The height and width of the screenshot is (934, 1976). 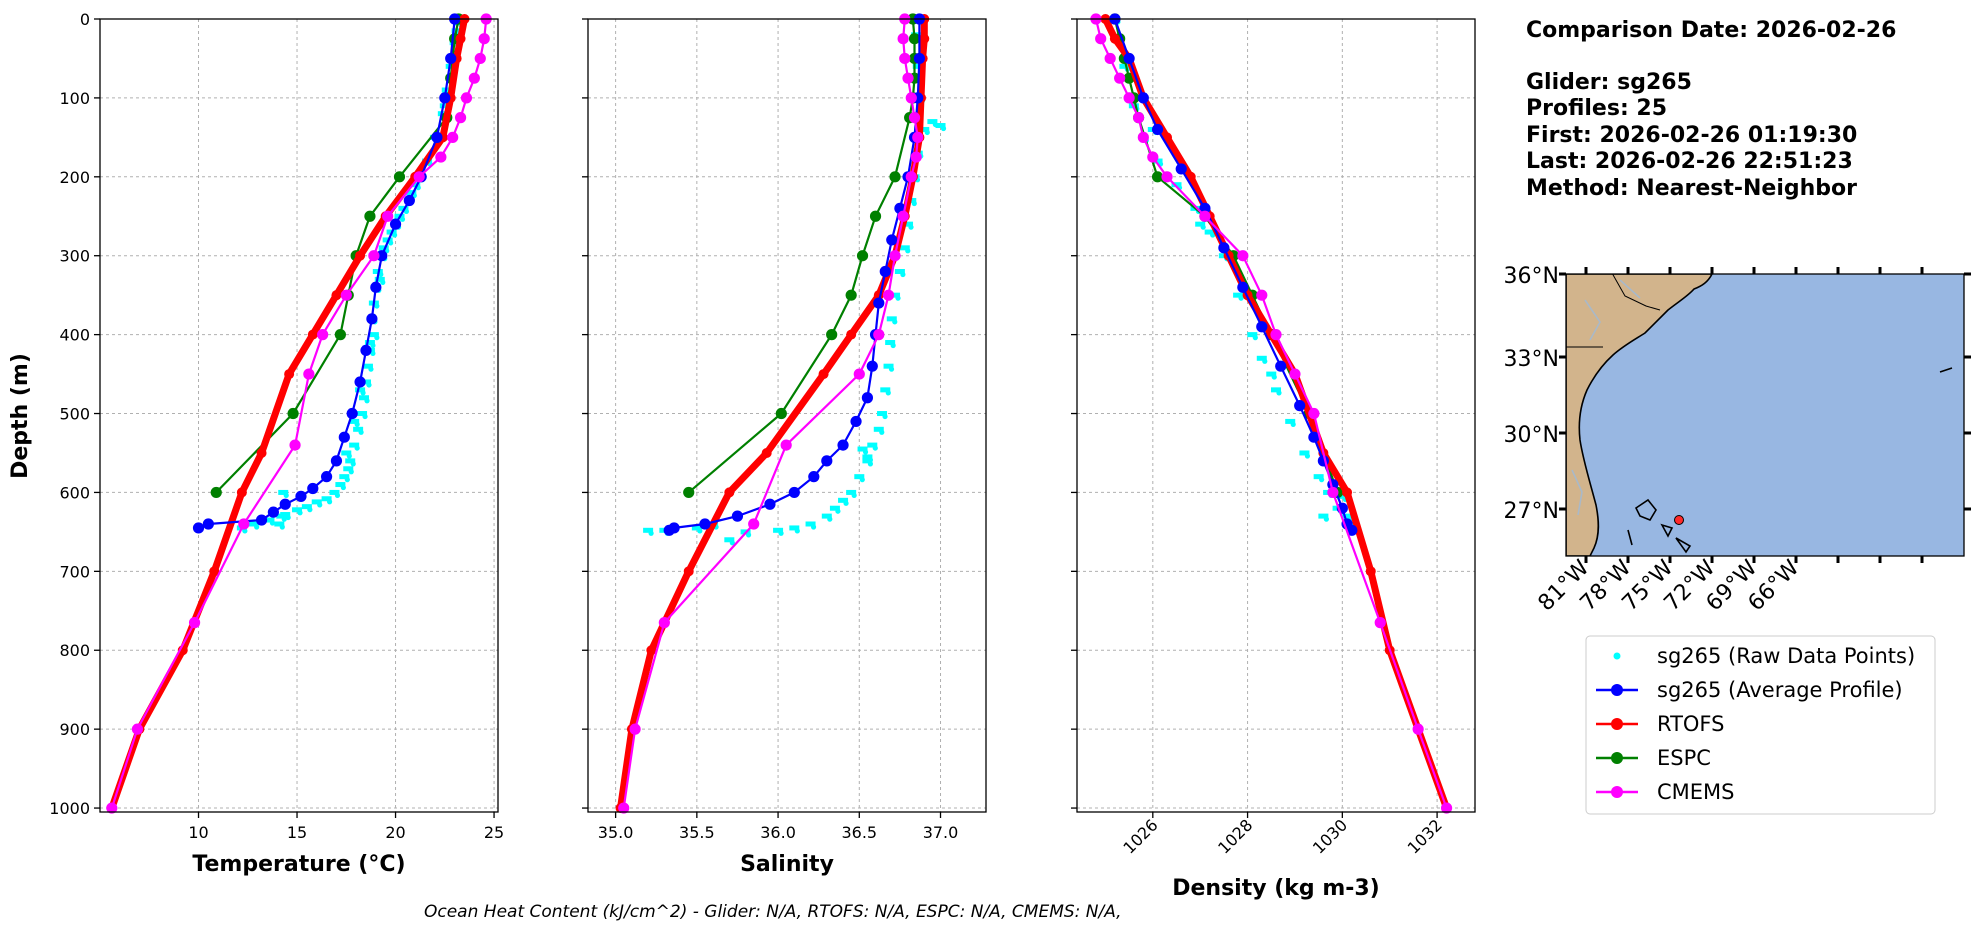 What do you see at coordinates (1790, 460) in the screenshot?
I see `map-islands` at bounding box center [1790, 460].